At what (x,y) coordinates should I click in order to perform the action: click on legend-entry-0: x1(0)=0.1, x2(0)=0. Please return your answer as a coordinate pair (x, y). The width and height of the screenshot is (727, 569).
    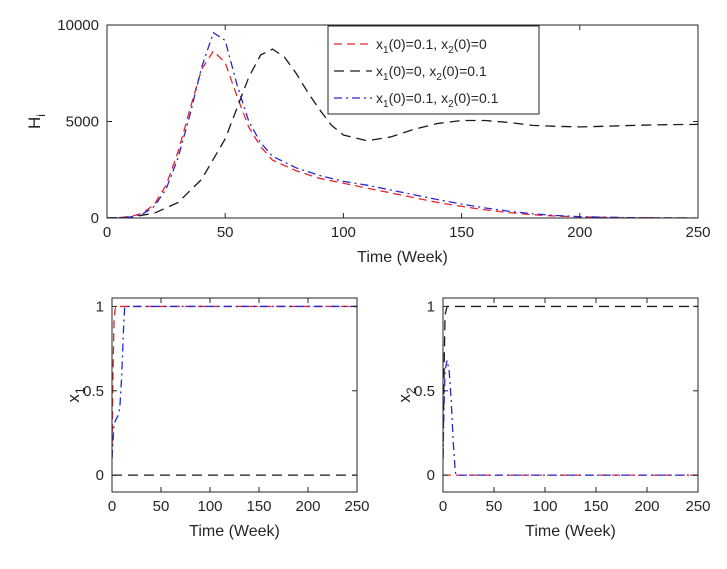
    Looking at the image, I should click on (431, 46).